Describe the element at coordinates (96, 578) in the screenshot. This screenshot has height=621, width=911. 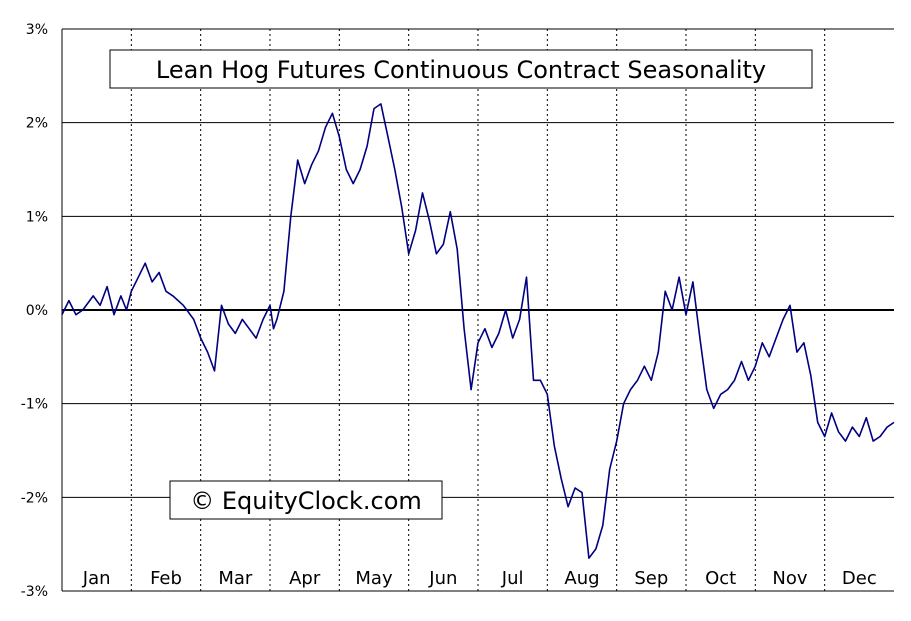
I see `x-tick-label: Jan` at that location.